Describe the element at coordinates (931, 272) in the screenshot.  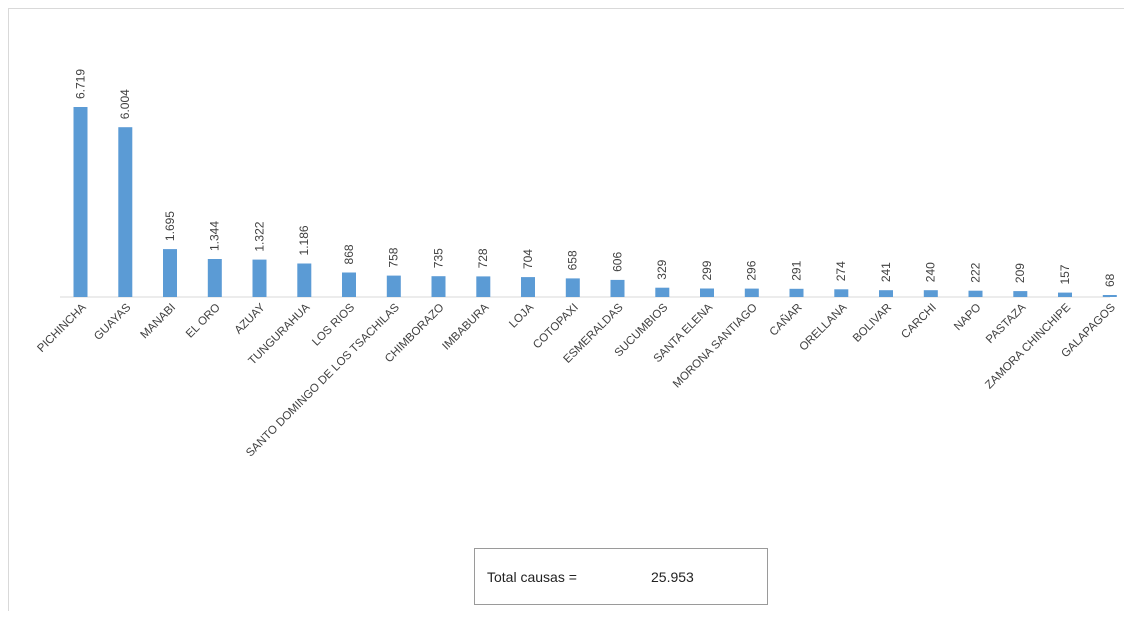
I see `value-label-carchi: 240` at that location.